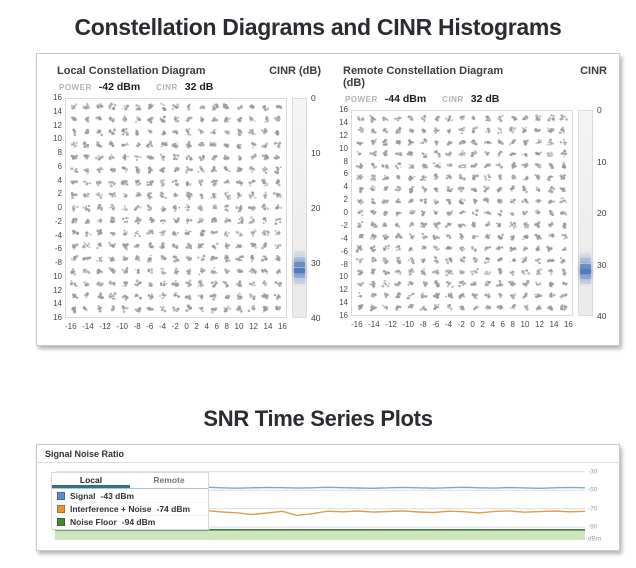 This screenshot has height=568, width=636. I want to click on tab-remote: Remote, so click(169, 480).